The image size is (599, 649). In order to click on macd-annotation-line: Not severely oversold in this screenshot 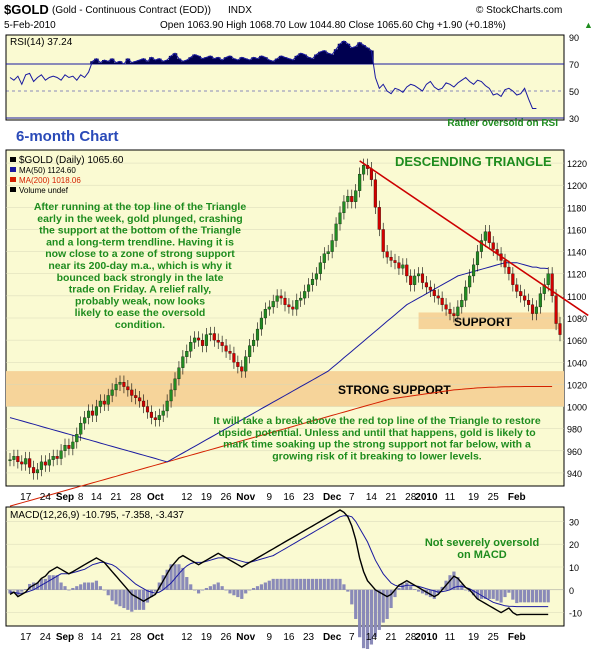, I will do `click(482, 543)`.